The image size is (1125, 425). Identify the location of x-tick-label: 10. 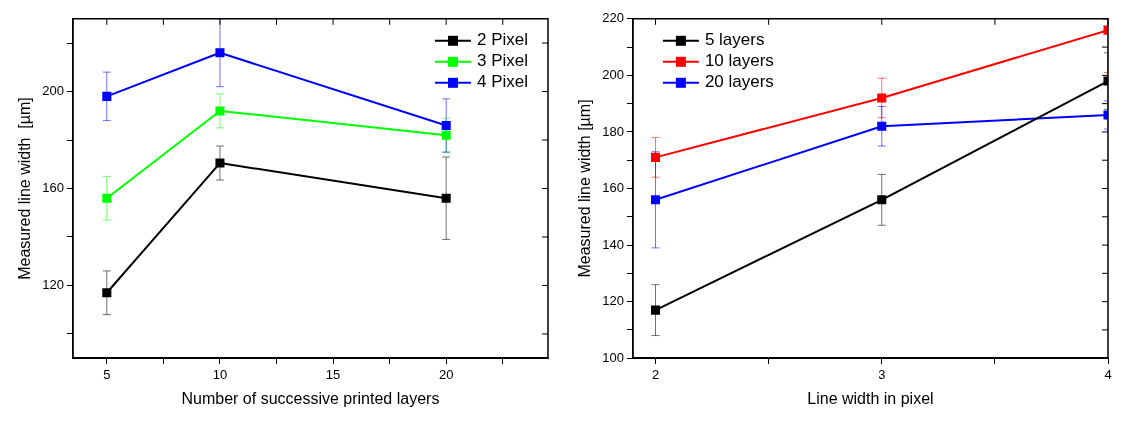
(220, 374).